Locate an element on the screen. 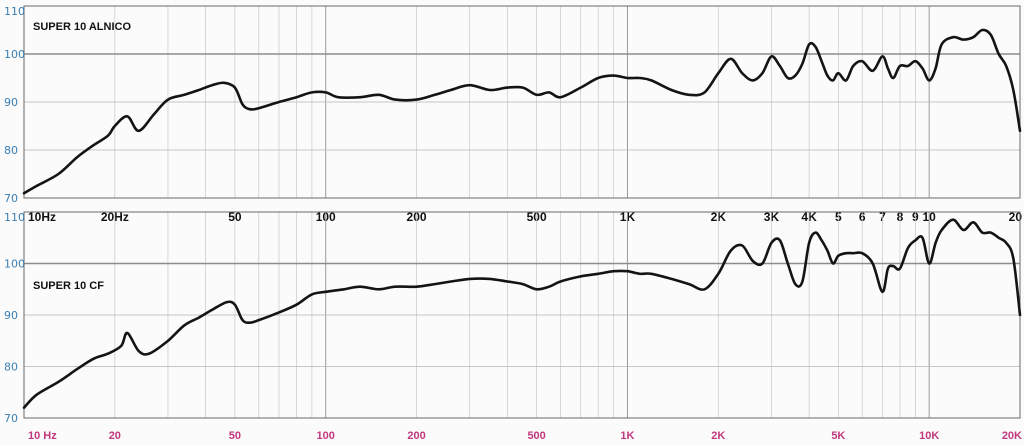  x-tick-label: 200 is located at coordinates (416, 436).